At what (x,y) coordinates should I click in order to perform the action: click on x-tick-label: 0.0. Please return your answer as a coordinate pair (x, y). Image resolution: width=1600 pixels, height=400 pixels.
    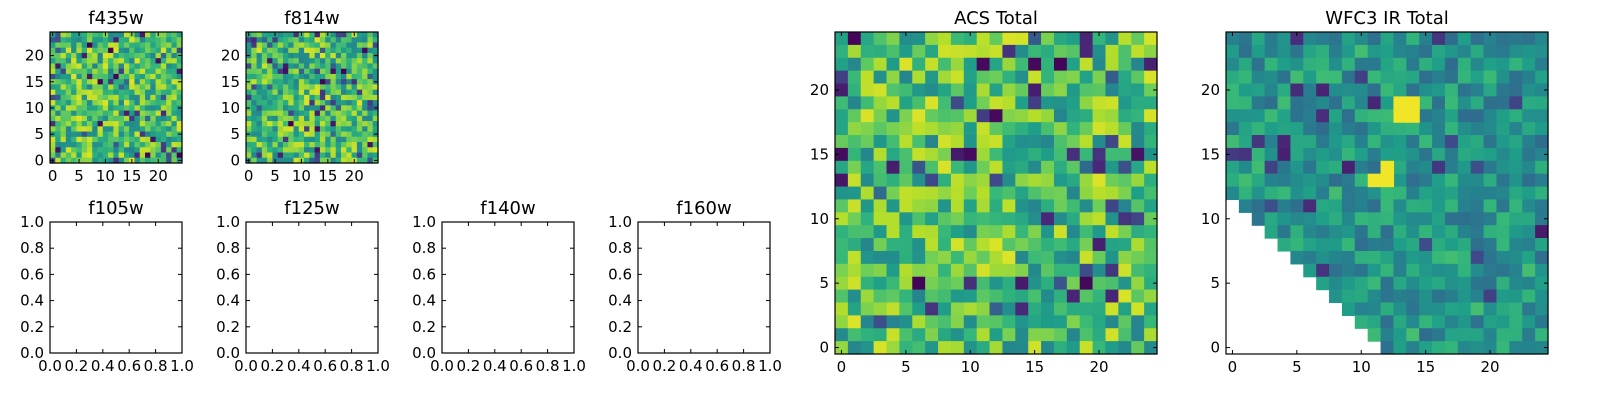
    Looking at the image, I should click on (442, 366).